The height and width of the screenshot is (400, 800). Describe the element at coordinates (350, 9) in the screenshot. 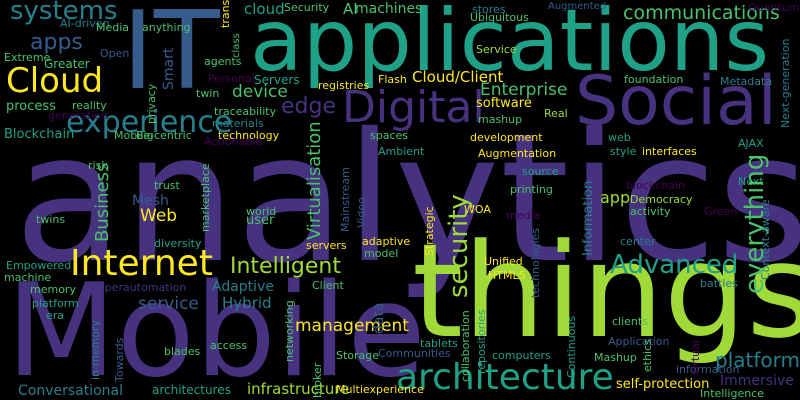

I see `word: AI` at that location.